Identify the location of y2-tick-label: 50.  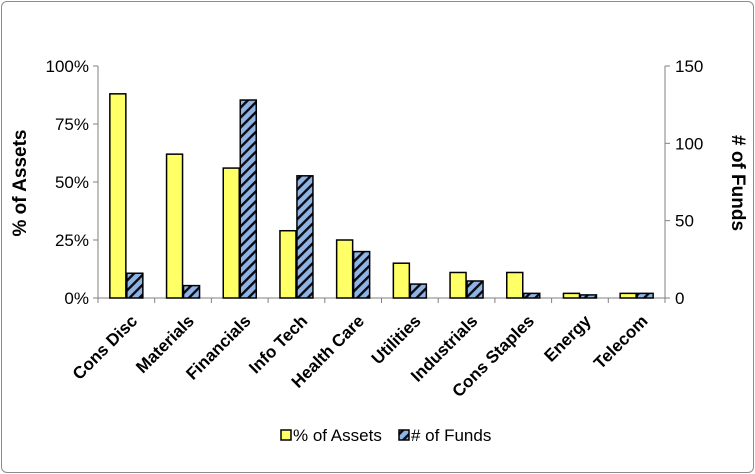
(684, 221).